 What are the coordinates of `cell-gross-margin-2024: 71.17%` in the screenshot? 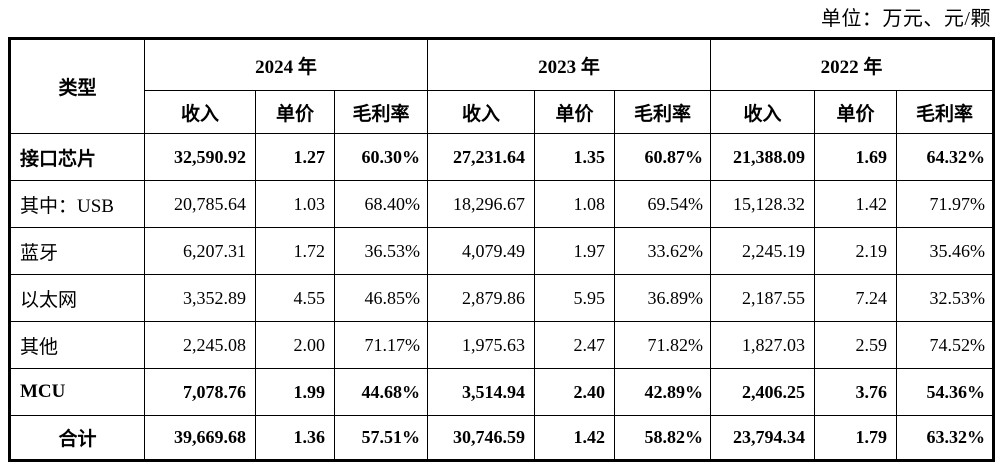 It's located at (381, 345).